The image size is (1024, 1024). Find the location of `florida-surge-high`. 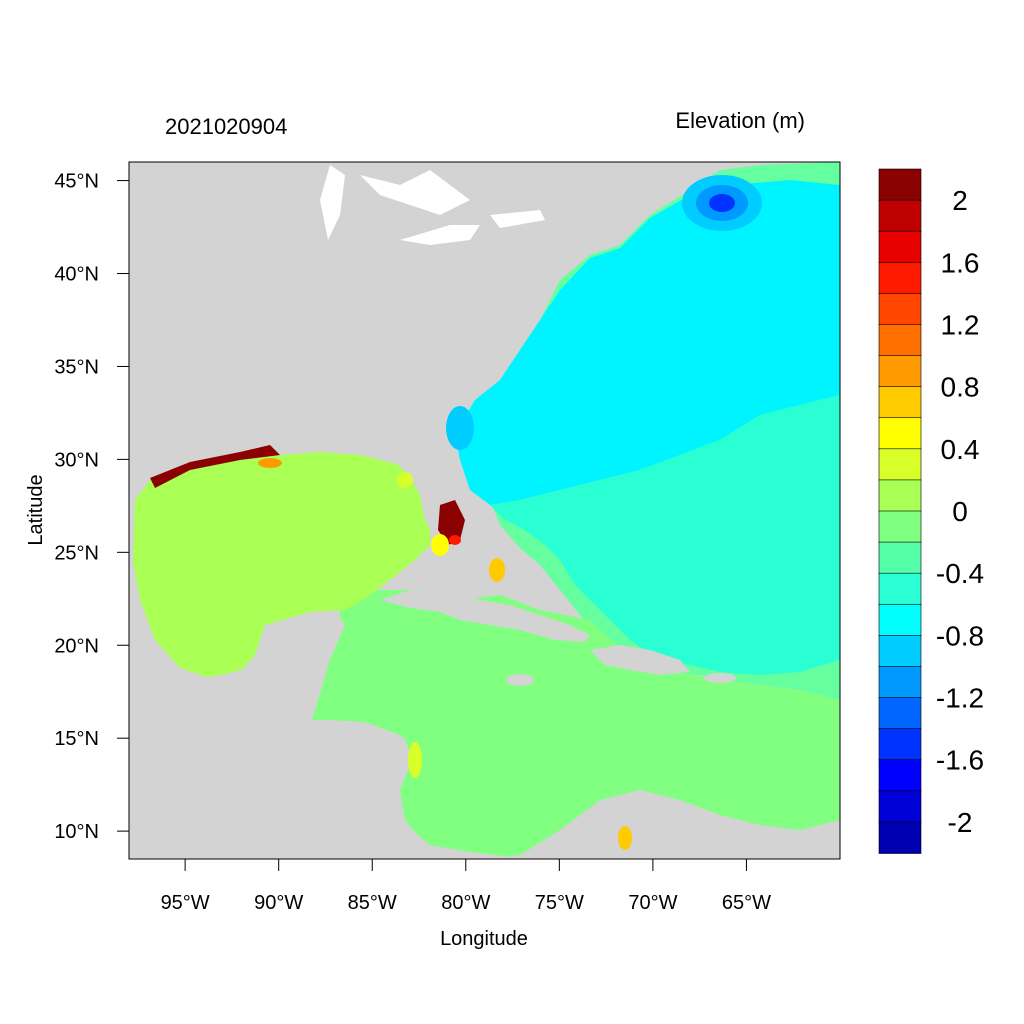

florida-surge-high is located at coordinates (451, 522).